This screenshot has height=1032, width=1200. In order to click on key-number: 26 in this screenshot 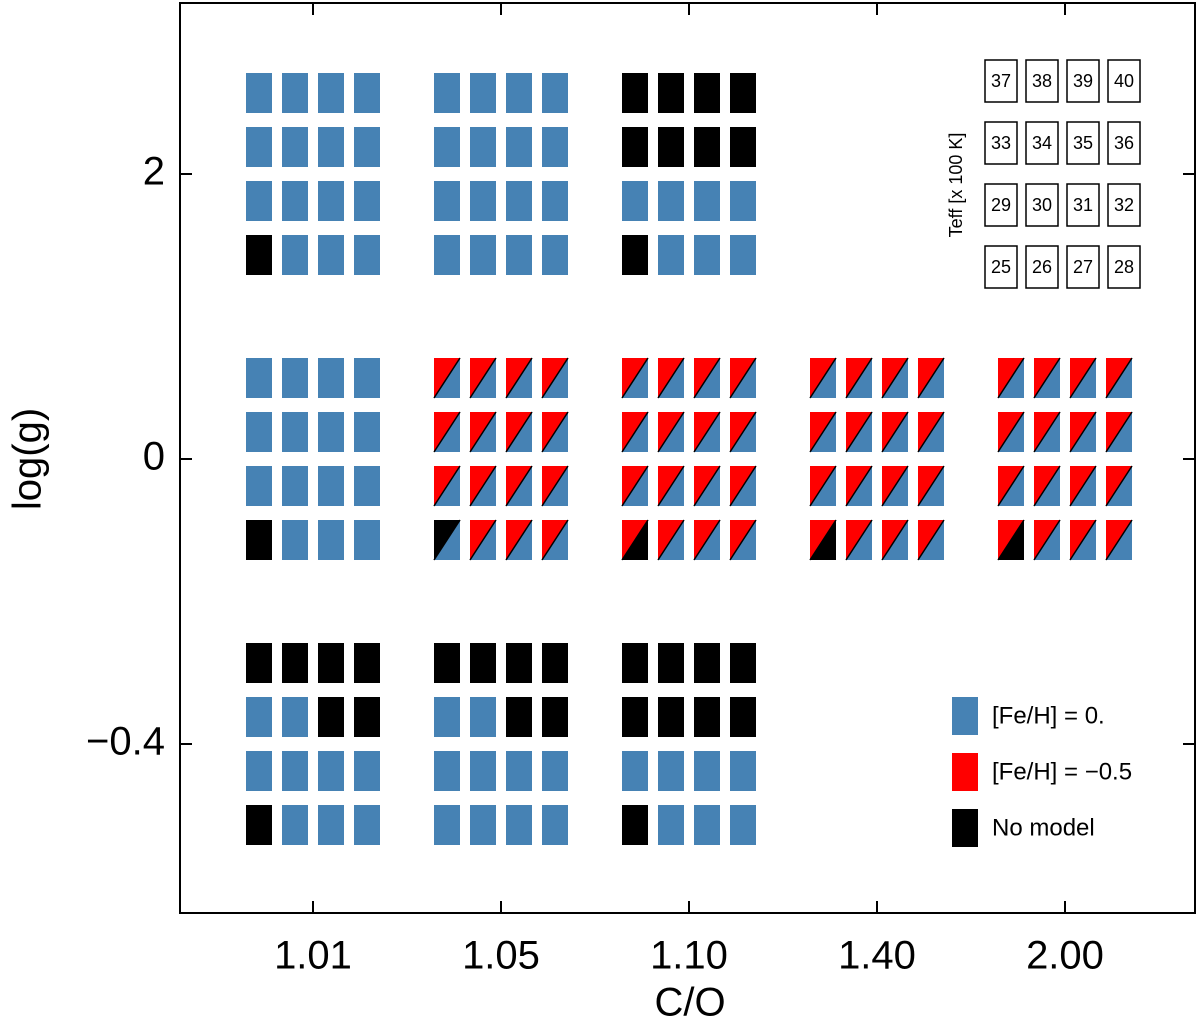, I will do `click(1042, 267)`.